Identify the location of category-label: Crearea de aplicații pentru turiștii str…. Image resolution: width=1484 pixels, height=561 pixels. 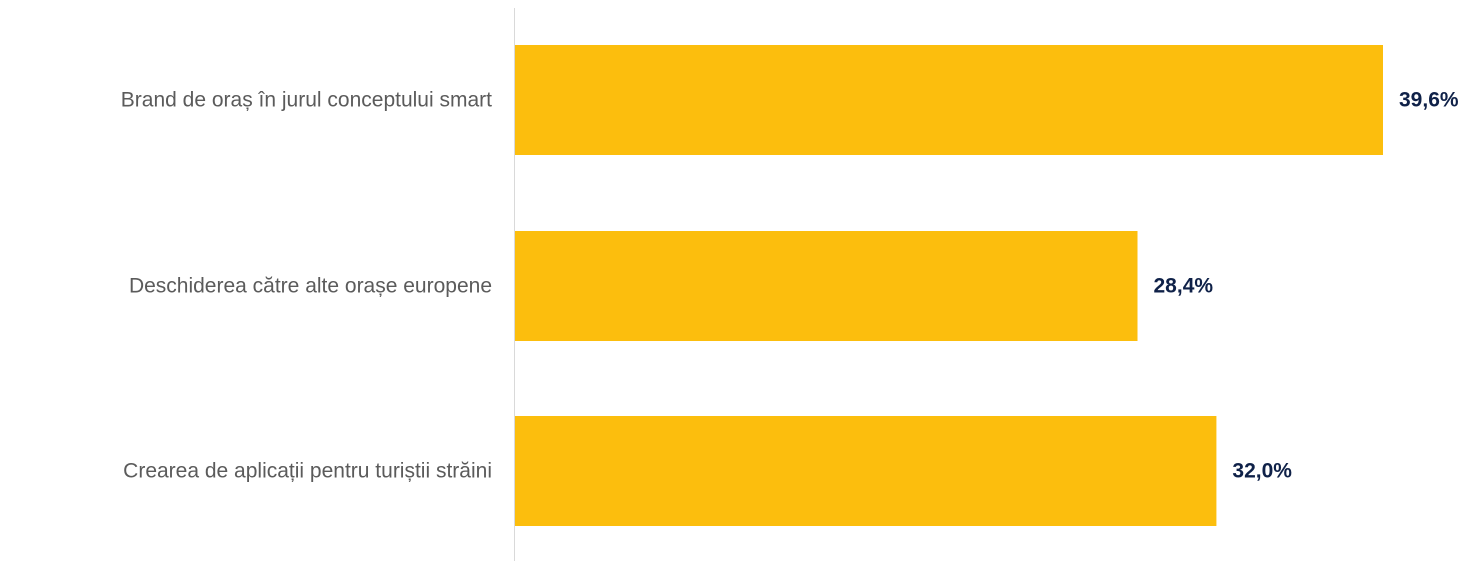
(307, 471).